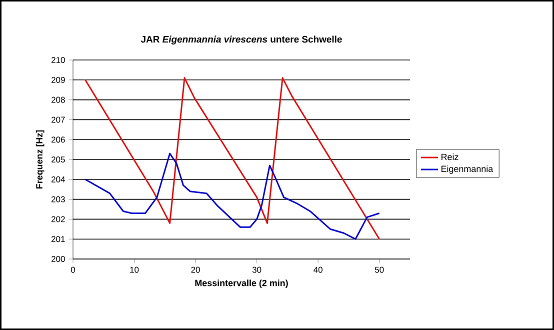 This screenshot has width=554, height=330. I want to click on x-tick-label: 10, so click(134, 269).